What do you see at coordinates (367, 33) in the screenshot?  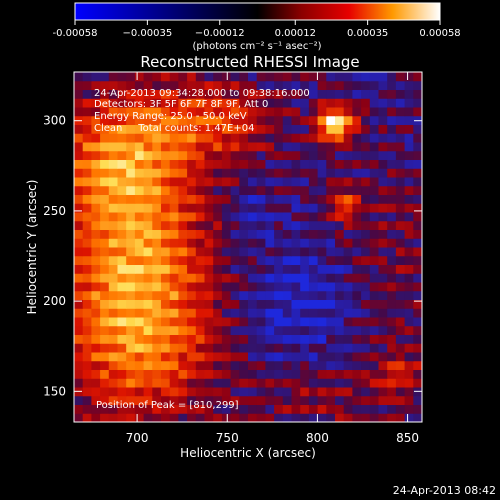 I see `colorbar-tick-label: 0.00035` at bounding box center [367, 33].